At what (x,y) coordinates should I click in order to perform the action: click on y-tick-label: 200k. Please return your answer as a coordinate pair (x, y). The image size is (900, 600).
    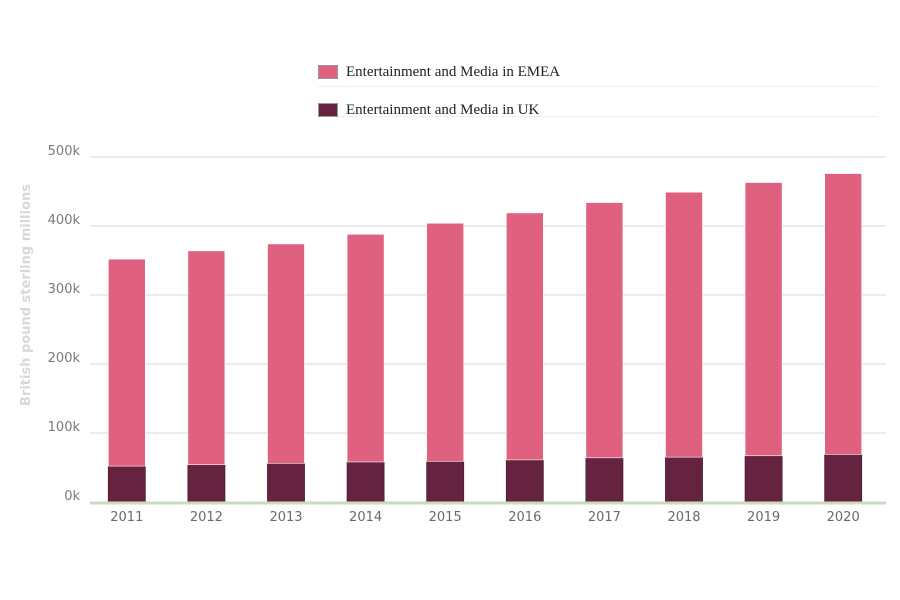
    Looking at the image, I should click on (64, 358).